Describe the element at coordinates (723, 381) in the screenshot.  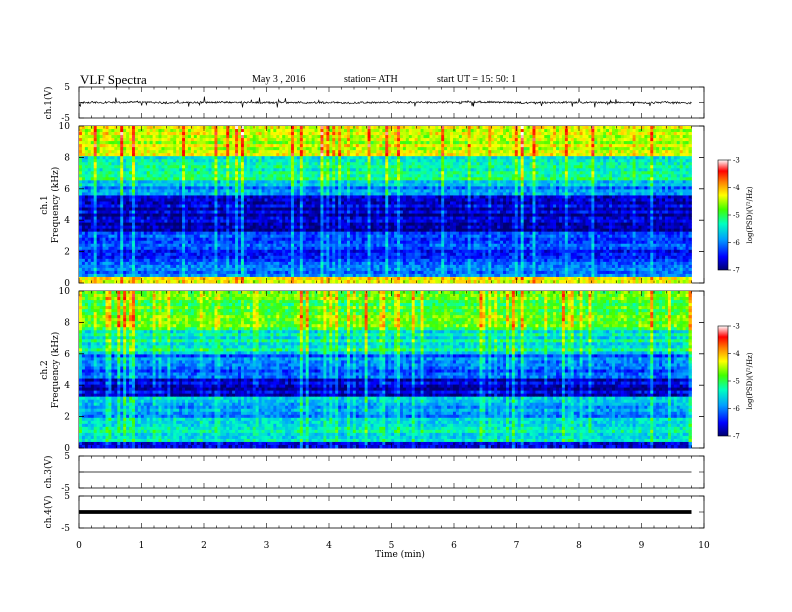
I see `ch2-colorbar` at that location.